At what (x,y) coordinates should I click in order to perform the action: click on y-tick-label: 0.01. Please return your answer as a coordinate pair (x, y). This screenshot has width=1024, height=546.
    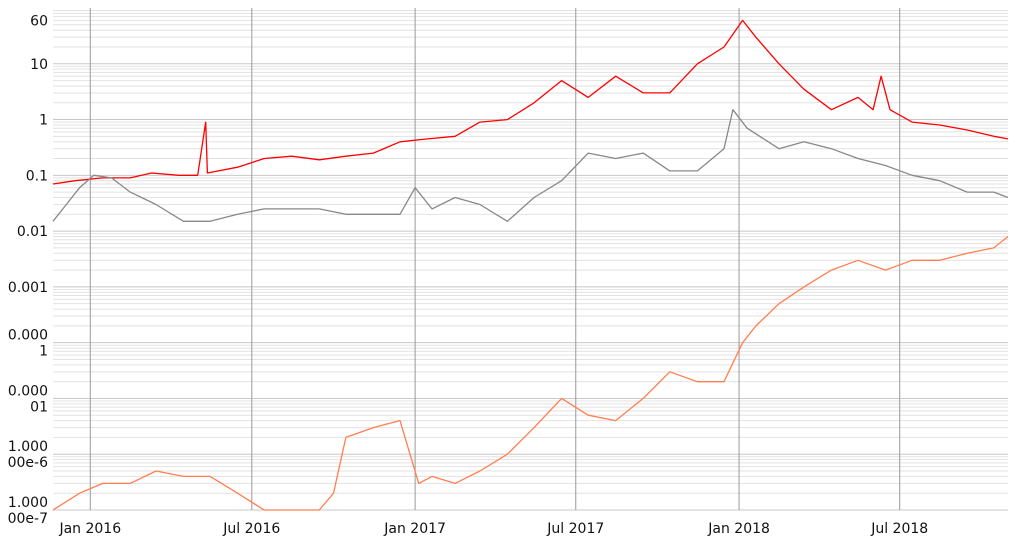
    Looking at the image, I should click on (32, 232).